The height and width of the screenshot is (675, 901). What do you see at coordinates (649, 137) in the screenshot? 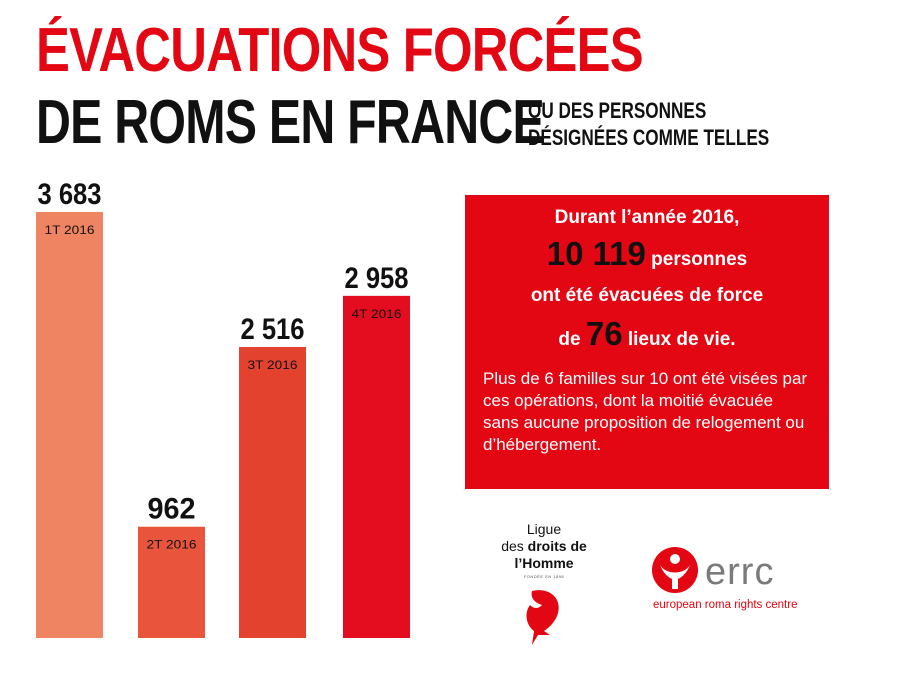
I see `subtitle-line-2: DÉSIGNÉES COMME TELLES` at bounding box center [649, 137].